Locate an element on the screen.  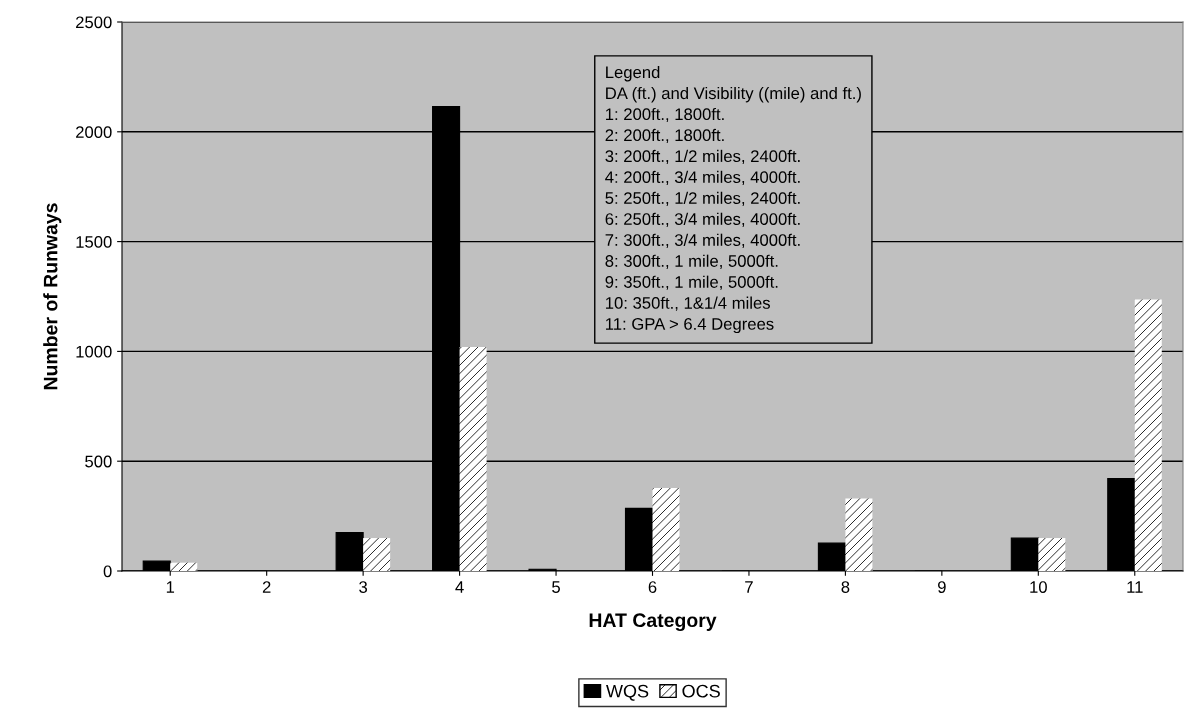
x-tick-label: 7 is located at coordinates (749, 587).